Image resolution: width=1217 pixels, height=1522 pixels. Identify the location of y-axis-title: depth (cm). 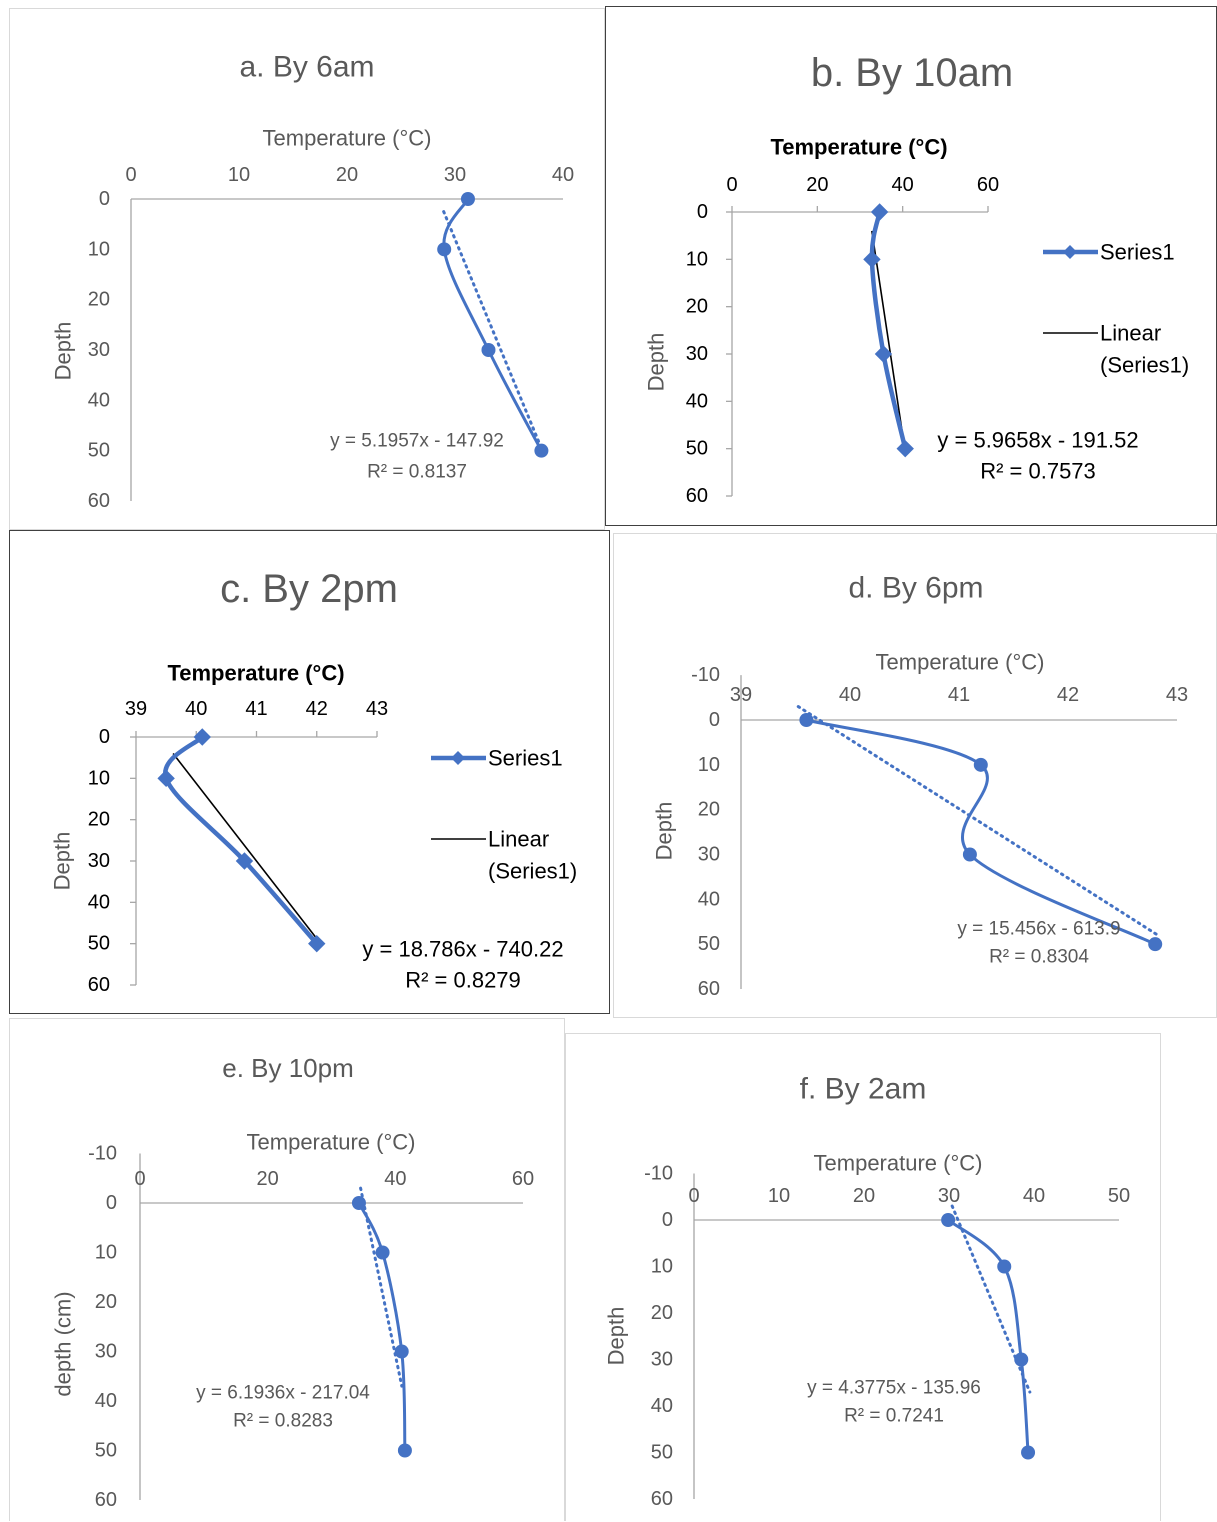
(63, 1343).